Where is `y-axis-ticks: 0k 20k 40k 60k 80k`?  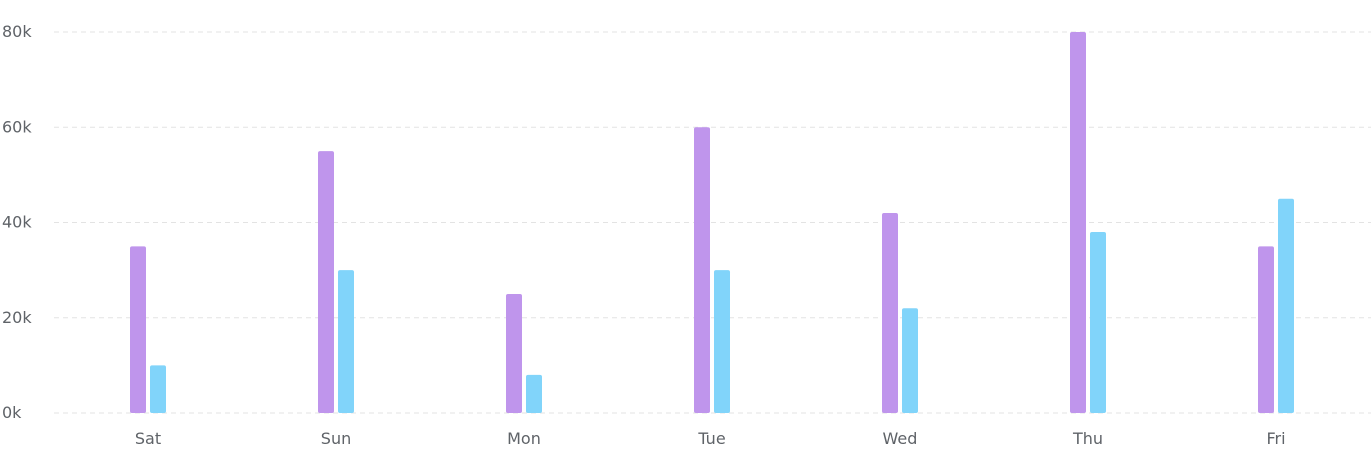
y-axis-ticks: 0k 20k 40k 60k 80k is located at coordinates (17, 222).